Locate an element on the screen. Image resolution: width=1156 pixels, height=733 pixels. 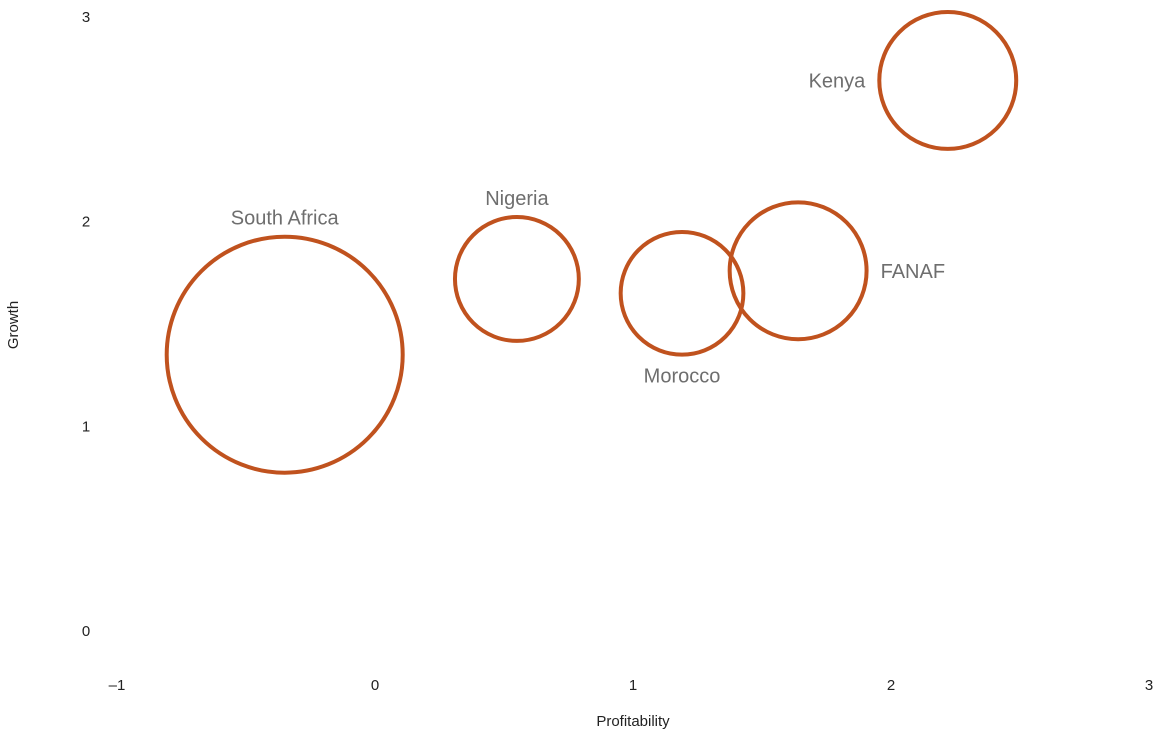
bubble-label: Kenya is located at coordinates (838, 81).